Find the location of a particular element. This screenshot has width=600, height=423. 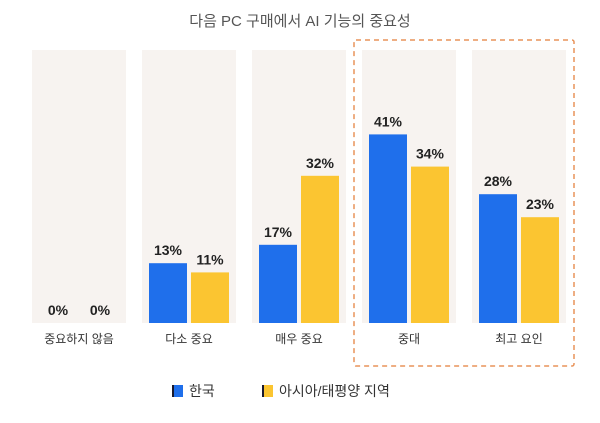

category-panel is located at coordinates (79, 186).